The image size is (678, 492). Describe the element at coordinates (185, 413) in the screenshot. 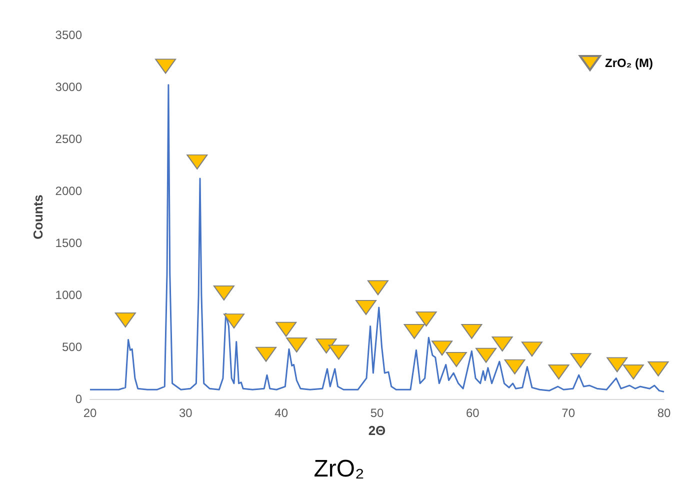

I see `x-tick-label: 30` at that location.